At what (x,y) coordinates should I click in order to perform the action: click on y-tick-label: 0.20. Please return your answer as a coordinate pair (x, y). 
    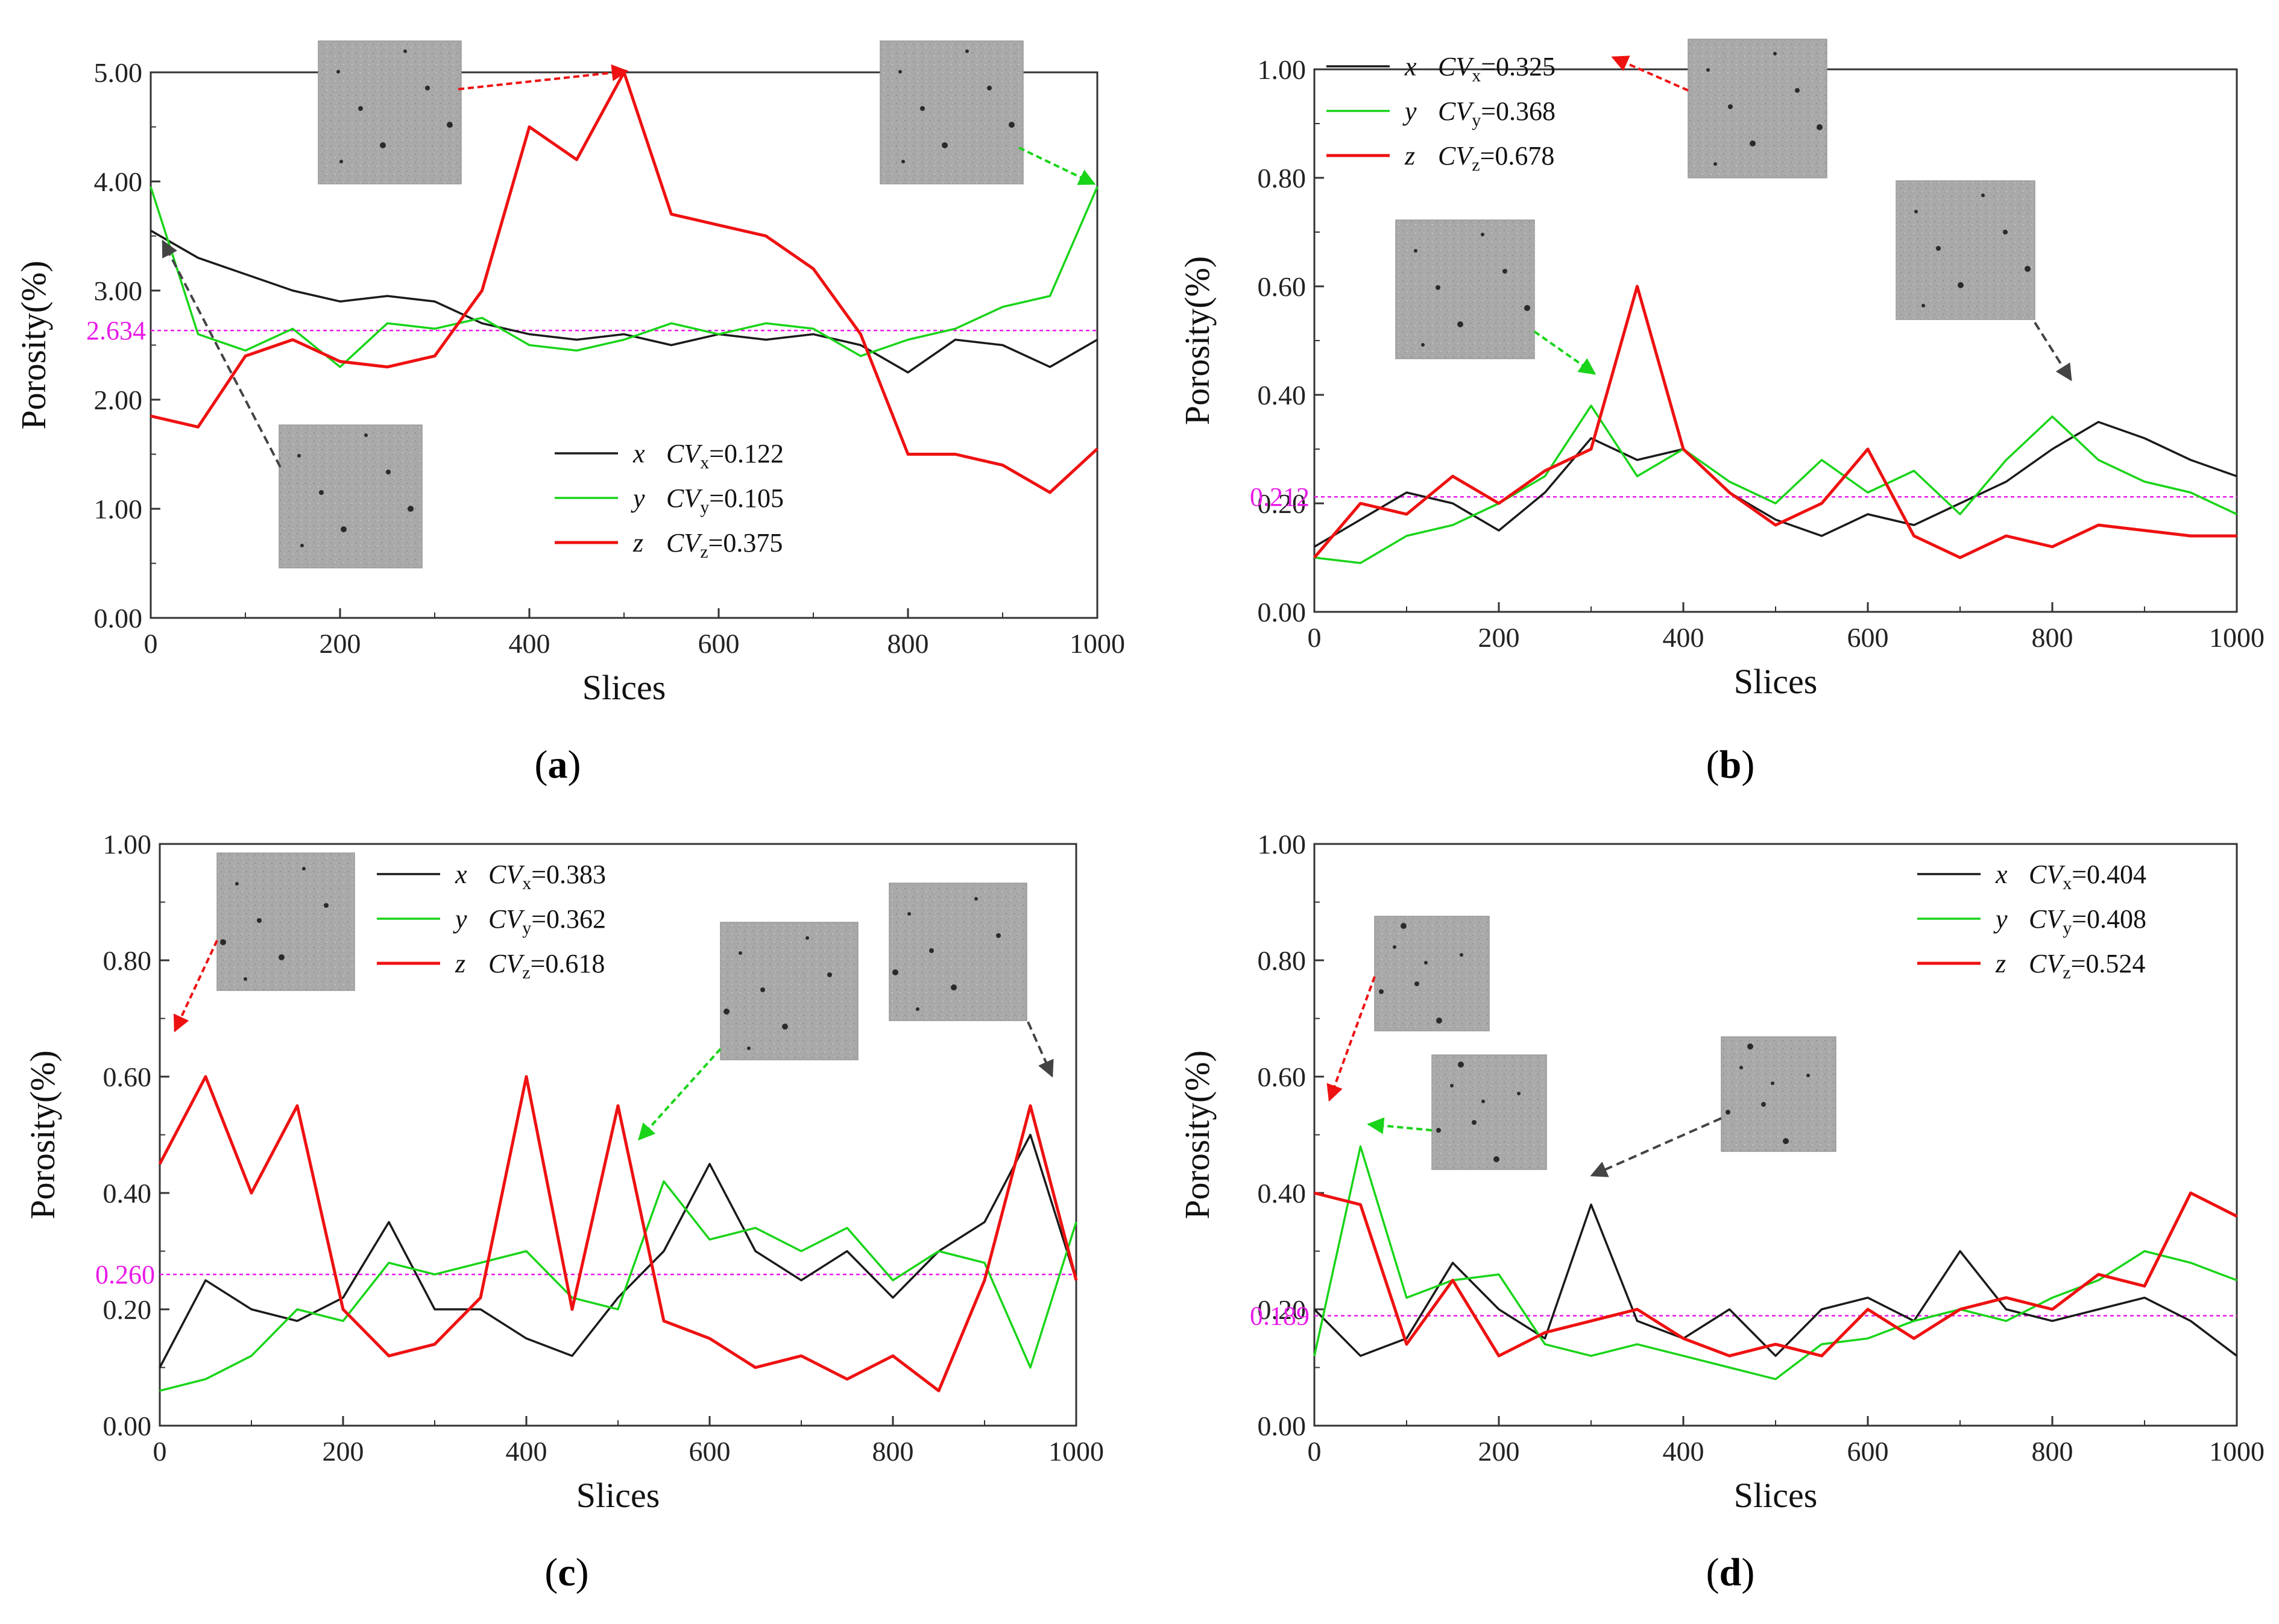
    Looking at the image, I should click on (128, 1310).